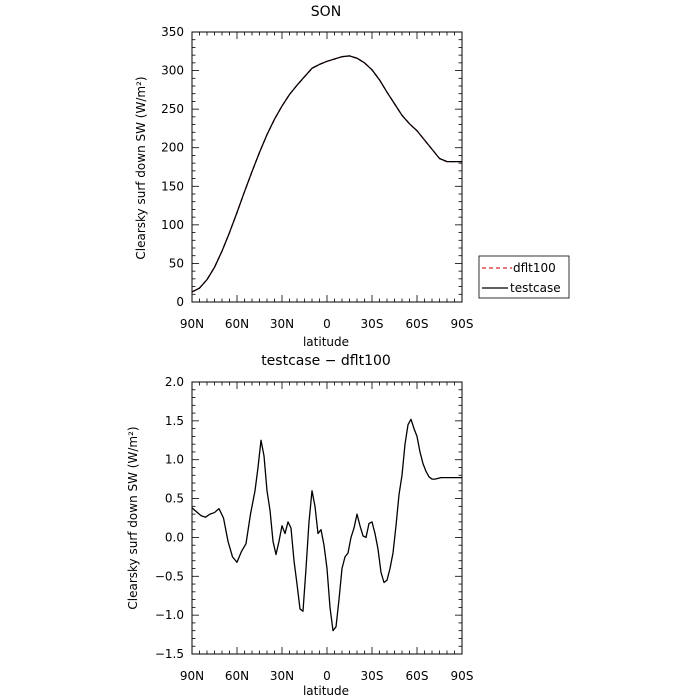  Describe the element at coordinates (172, 32) in the screenshot. I see `top-y-tick-label: 350` at that location.